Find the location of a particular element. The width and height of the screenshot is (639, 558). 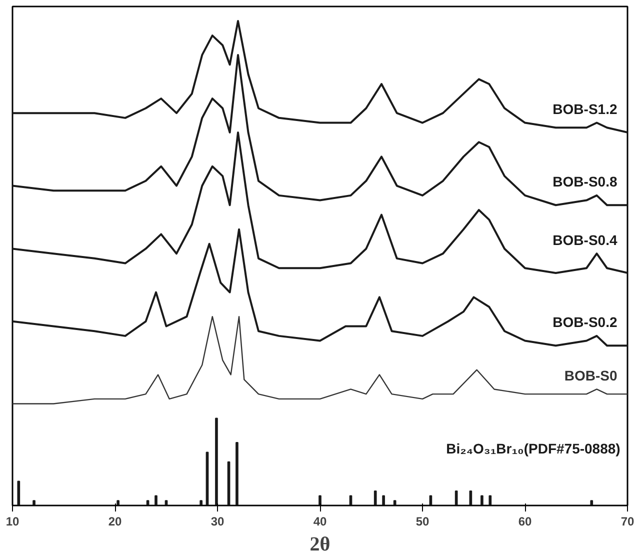

x-tick-label: 60 is located at coordinates (525, 521).